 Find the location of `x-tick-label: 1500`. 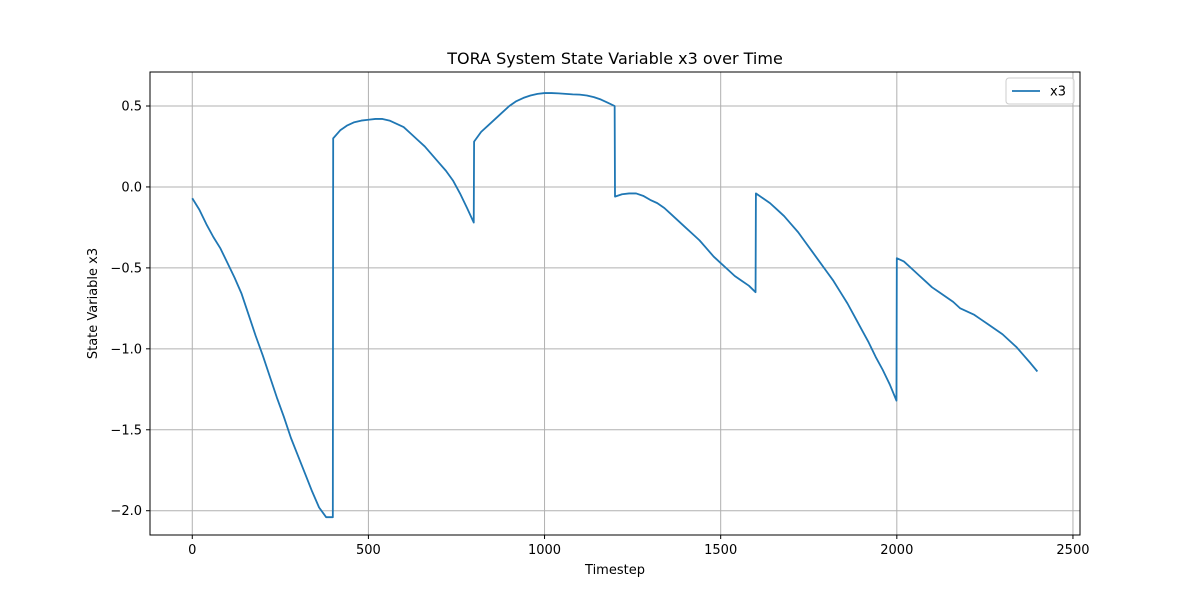

x-tick-label: 1500 is located at coordinates (720, 550).